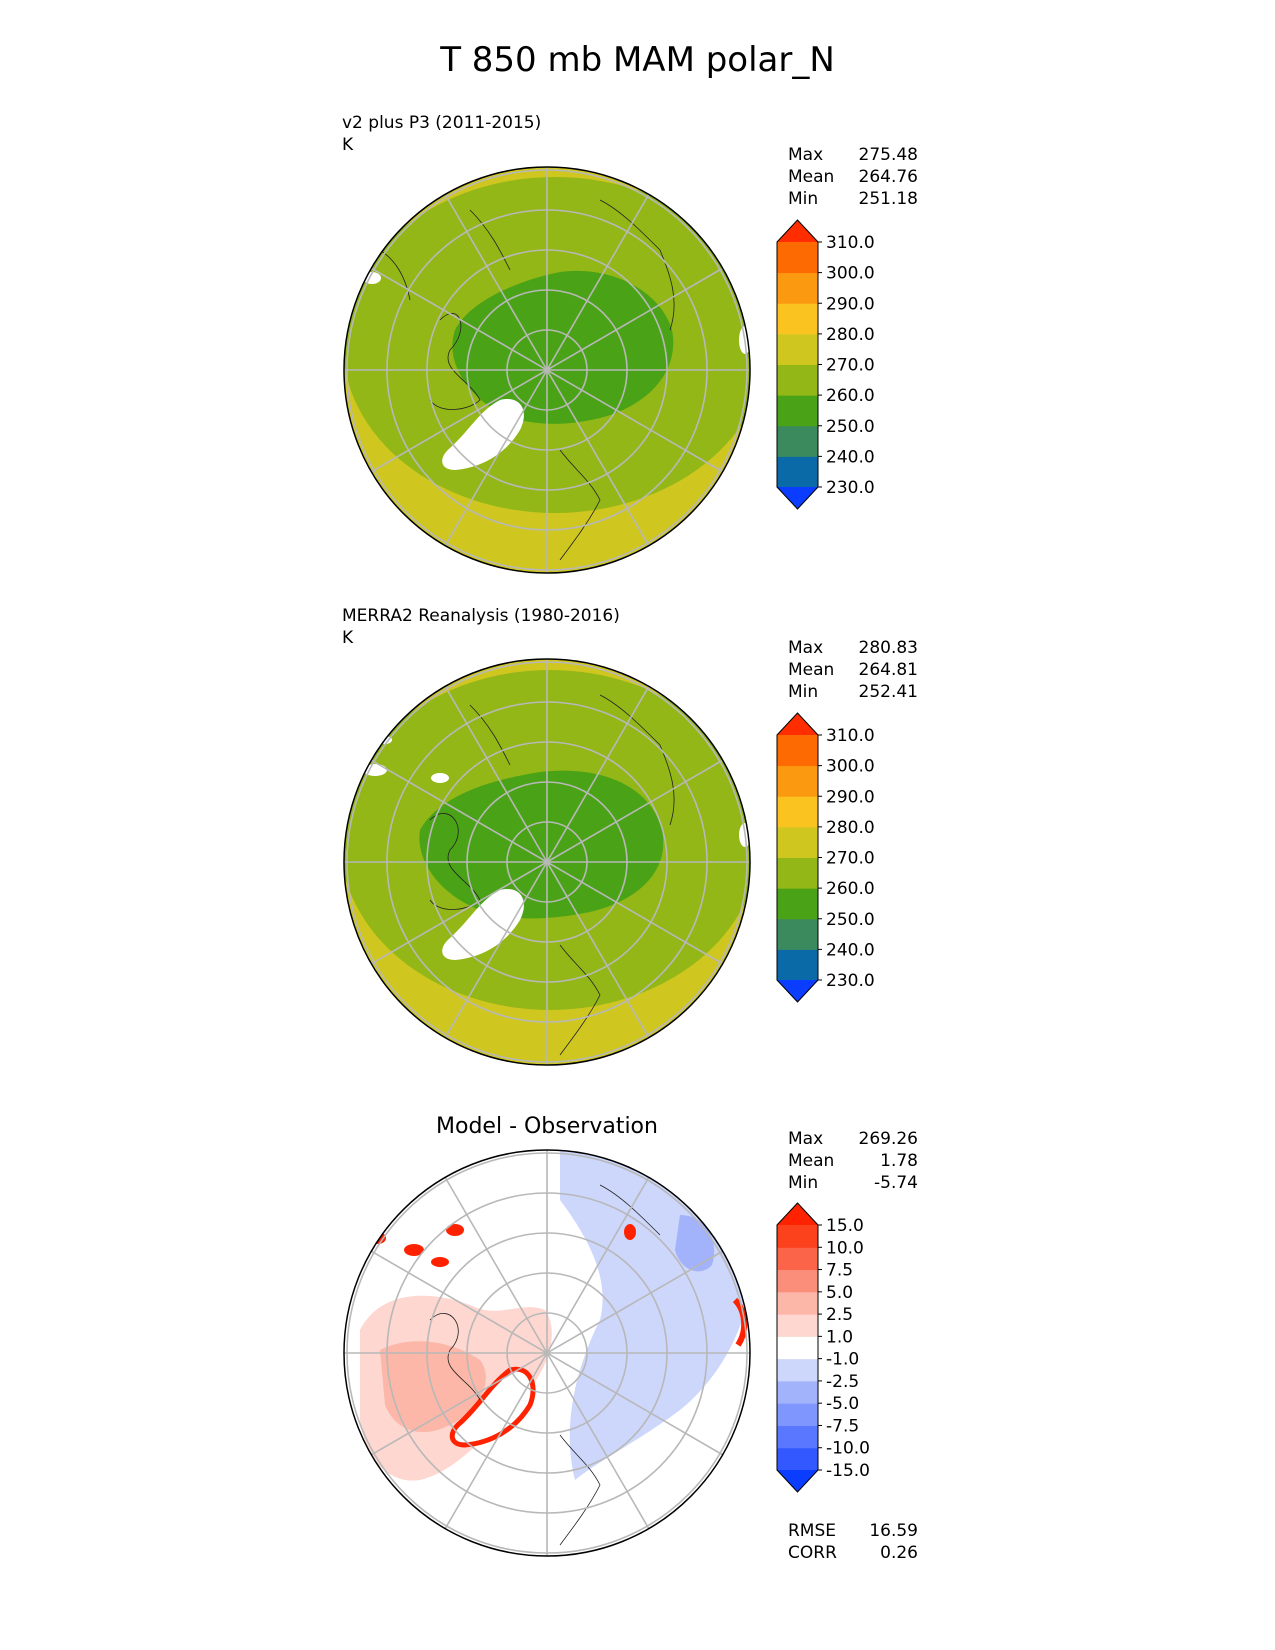 The width and height of the screenshot is (1275, 1650). Describe the element at coordinates (839, 1293) in the screenshot. I see `colorbar-tick-label: 5.0` at that location.